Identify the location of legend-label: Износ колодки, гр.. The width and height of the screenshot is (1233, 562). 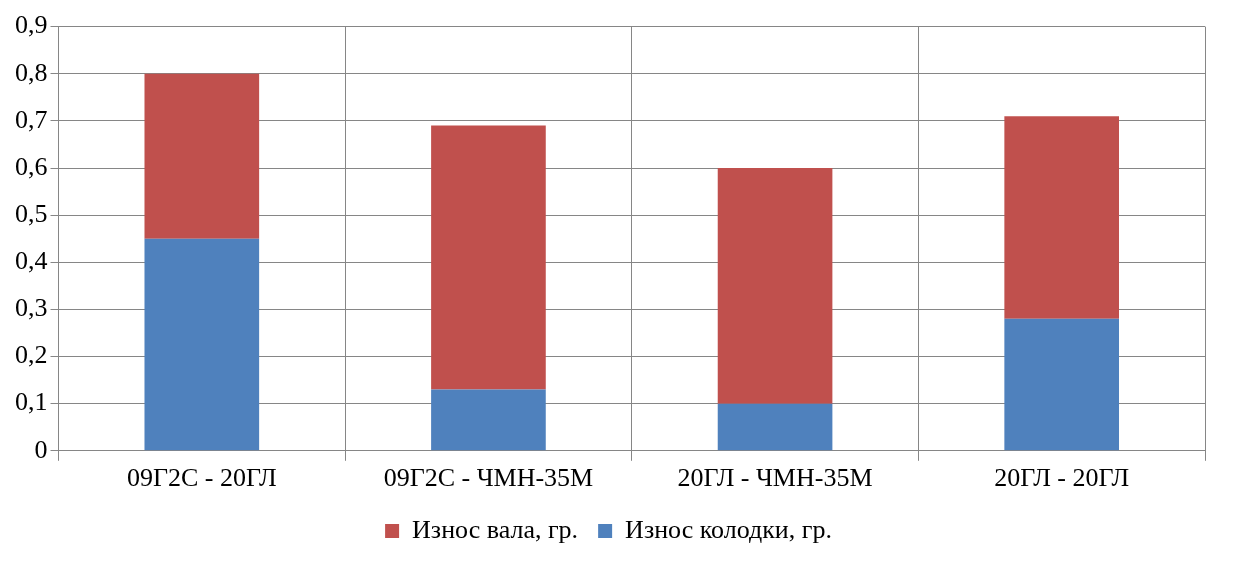
(728, 529).